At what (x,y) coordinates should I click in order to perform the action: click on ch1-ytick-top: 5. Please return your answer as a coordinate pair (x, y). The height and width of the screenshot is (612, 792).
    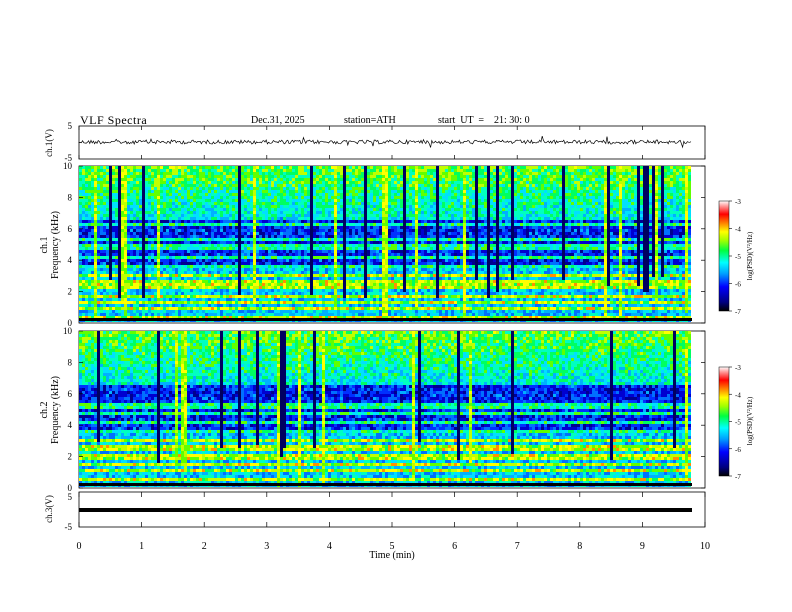
    Looking at the image, I should click on (70, 126).